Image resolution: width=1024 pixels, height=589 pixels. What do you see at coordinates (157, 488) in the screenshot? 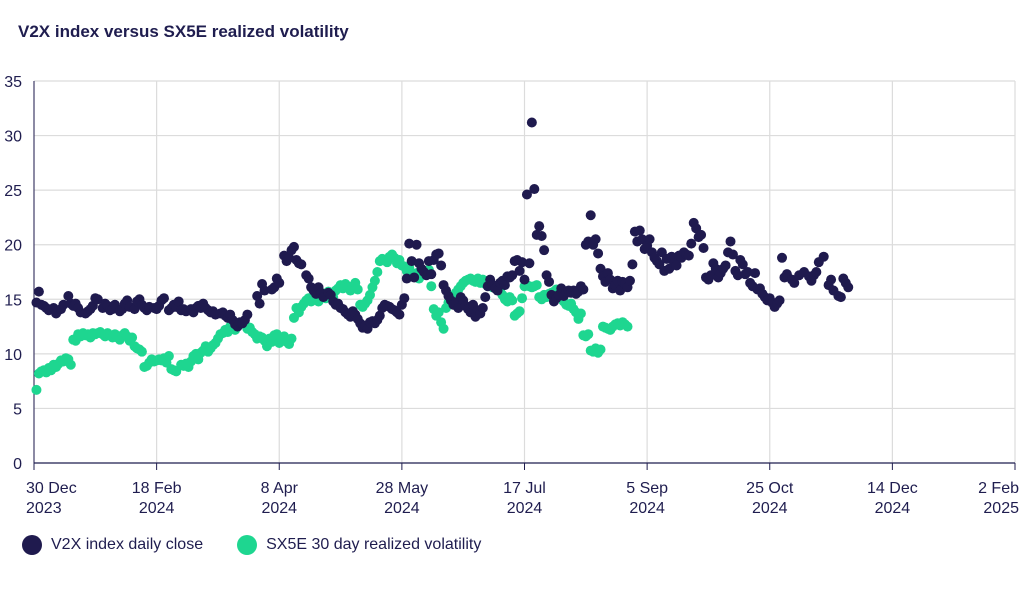
I see `x-tick-label: 18 Feb` at bounding box center [157, 488].